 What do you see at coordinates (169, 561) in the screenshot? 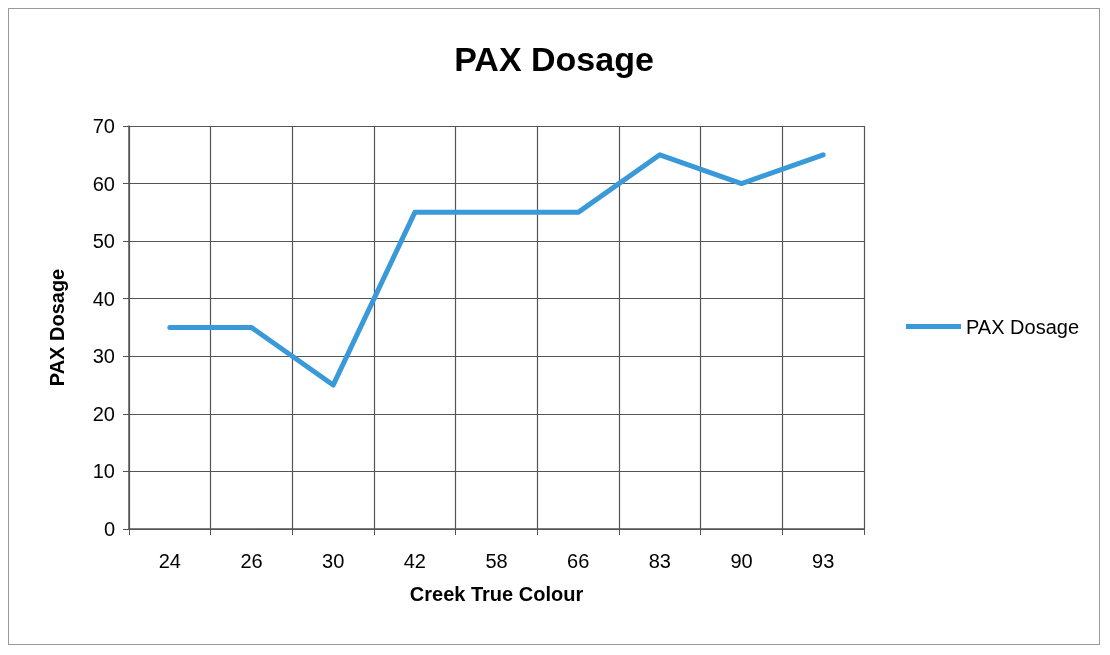
I see `x-tick-label: 24` at bounding box center [169, 561].